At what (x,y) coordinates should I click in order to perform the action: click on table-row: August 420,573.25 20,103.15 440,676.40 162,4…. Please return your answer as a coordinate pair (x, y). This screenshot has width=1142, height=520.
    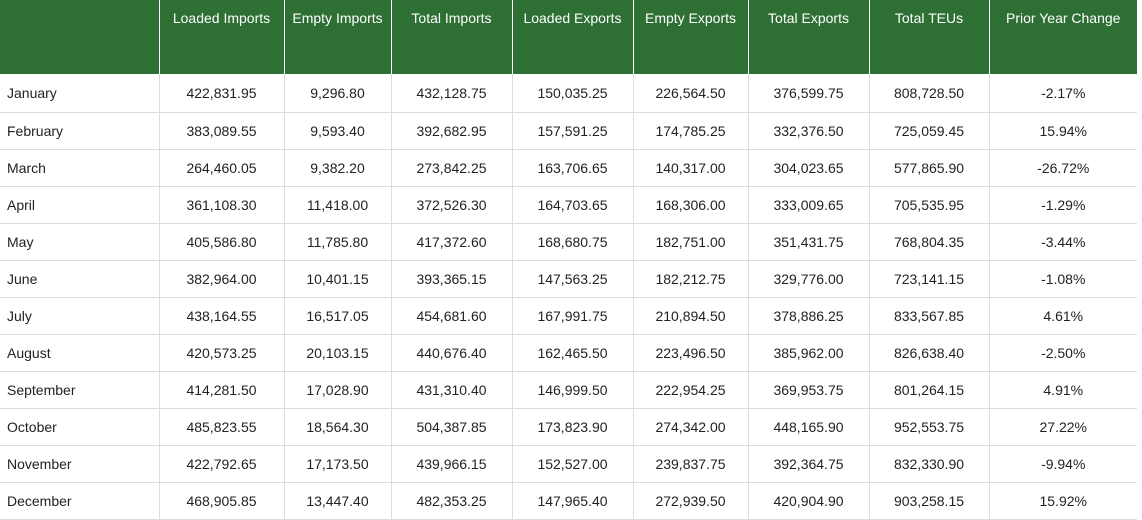
    Looking at the image, I should click on (568, 353).